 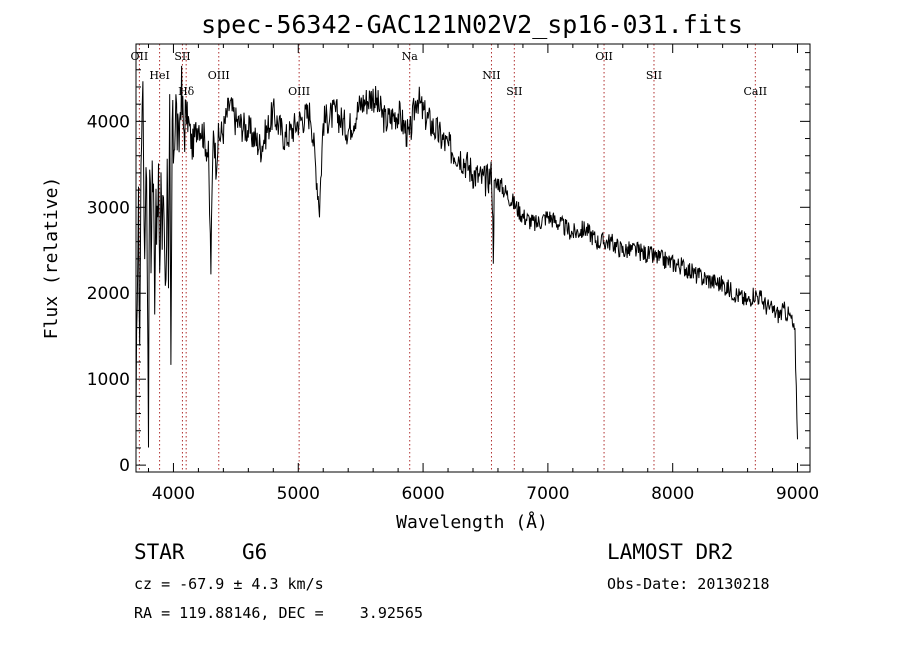 I want to click on object-class: STAR, so click(x=159, y=552).